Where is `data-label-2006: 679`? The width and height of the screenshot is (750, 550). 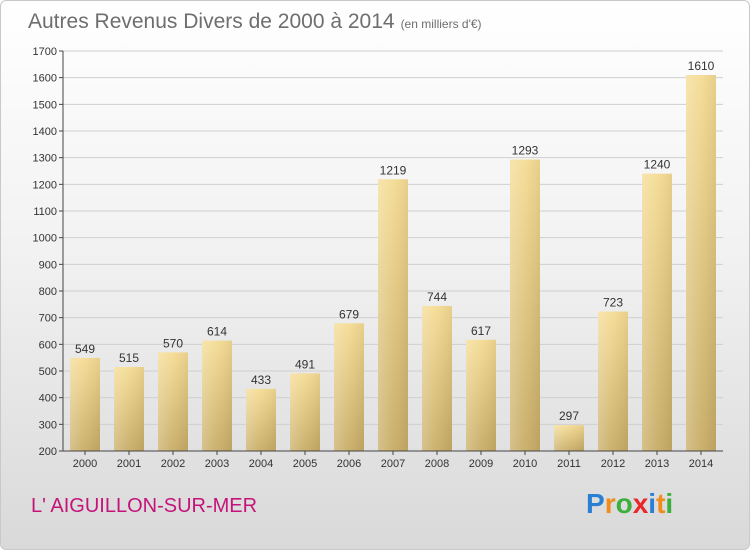 data-label-2006: 679 is located at coordinates (349, 314).